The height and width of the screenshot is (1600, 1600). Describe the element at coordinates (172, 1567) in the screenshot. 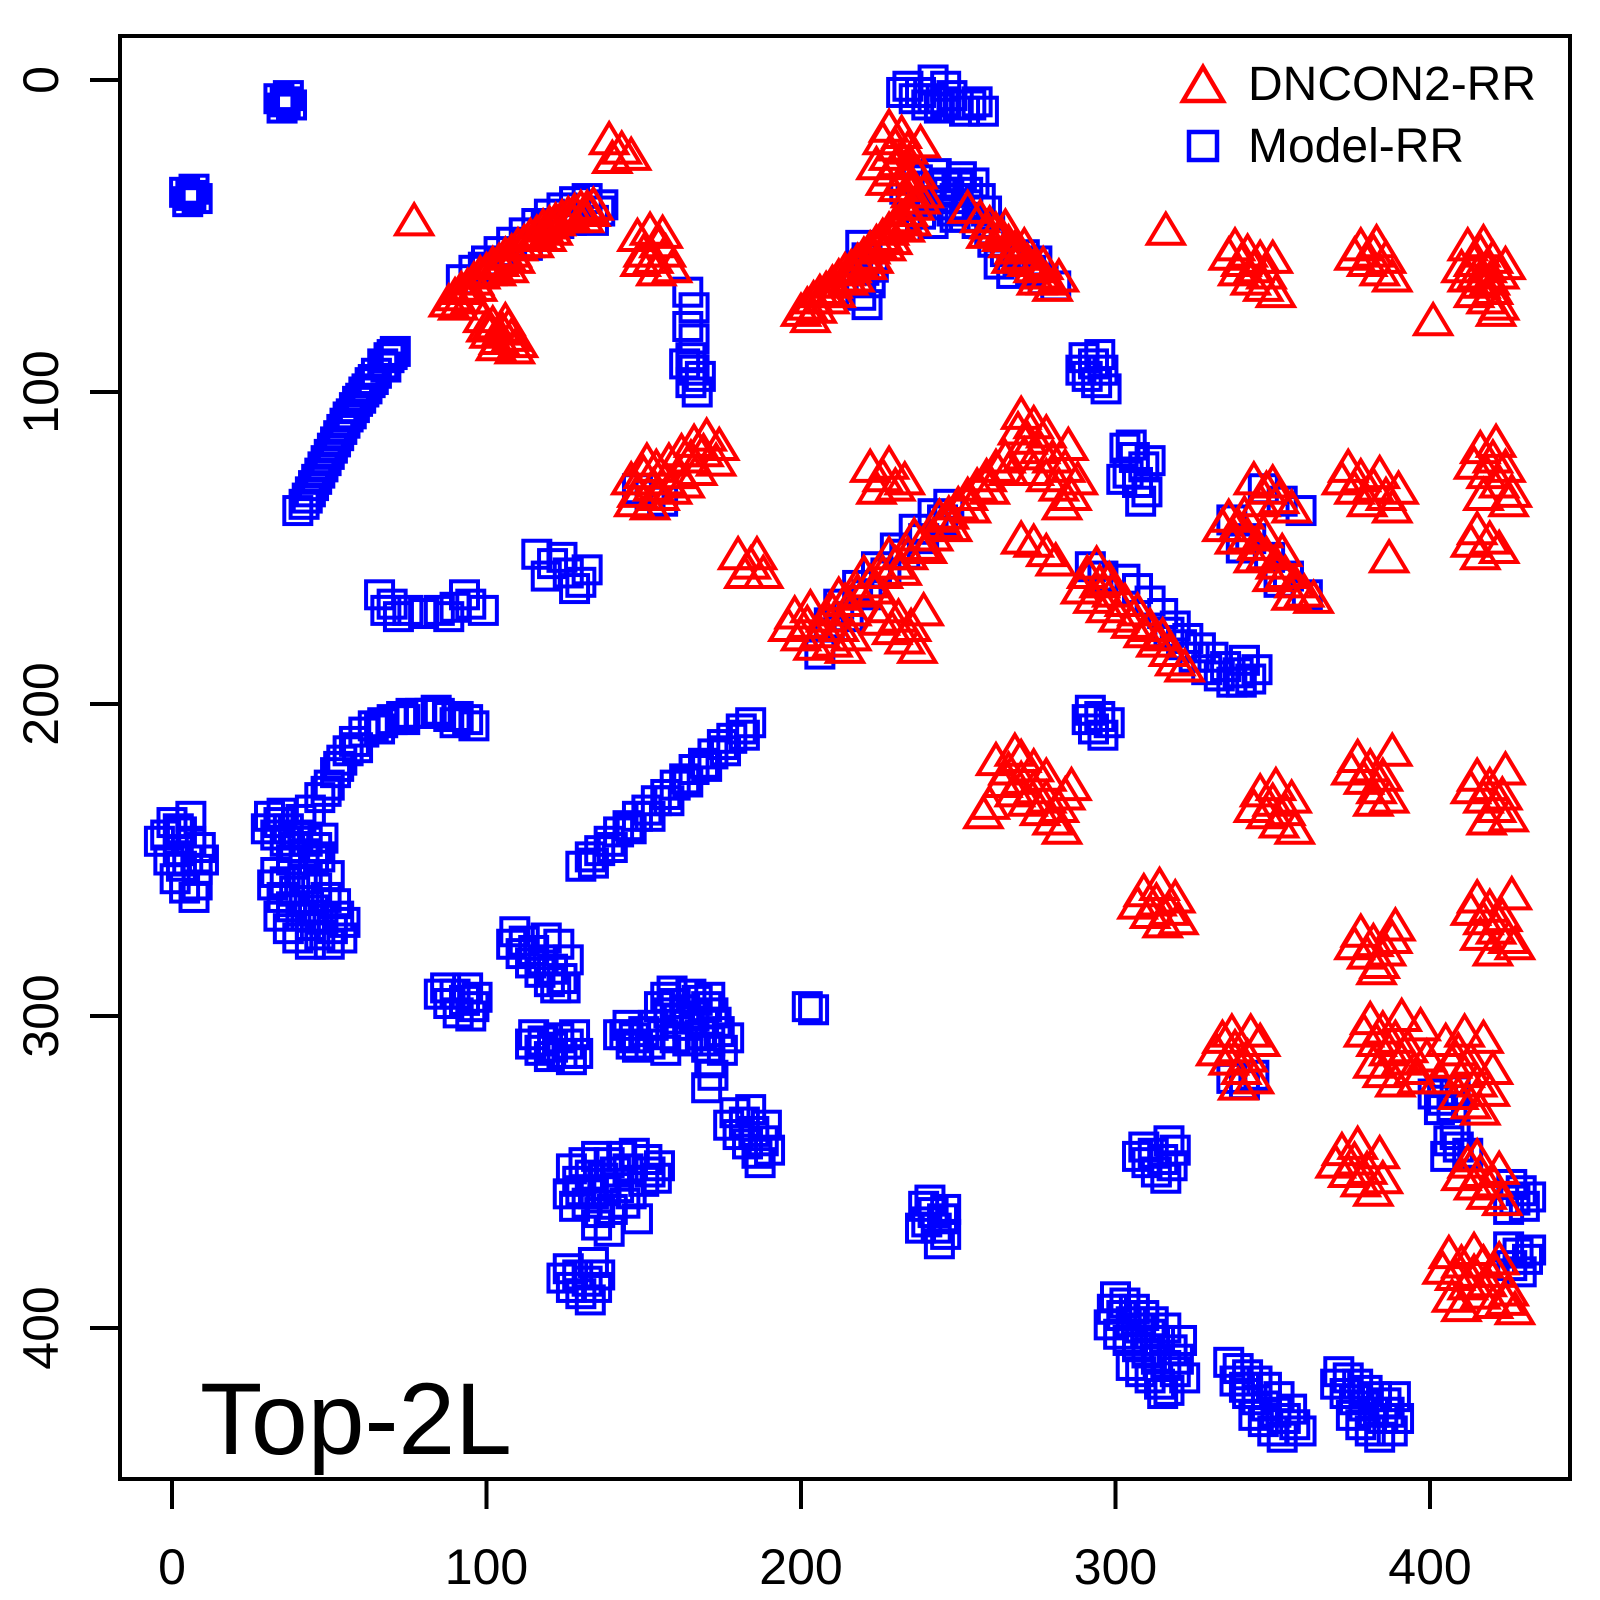

I see `x-tick-label: 0` at that location.